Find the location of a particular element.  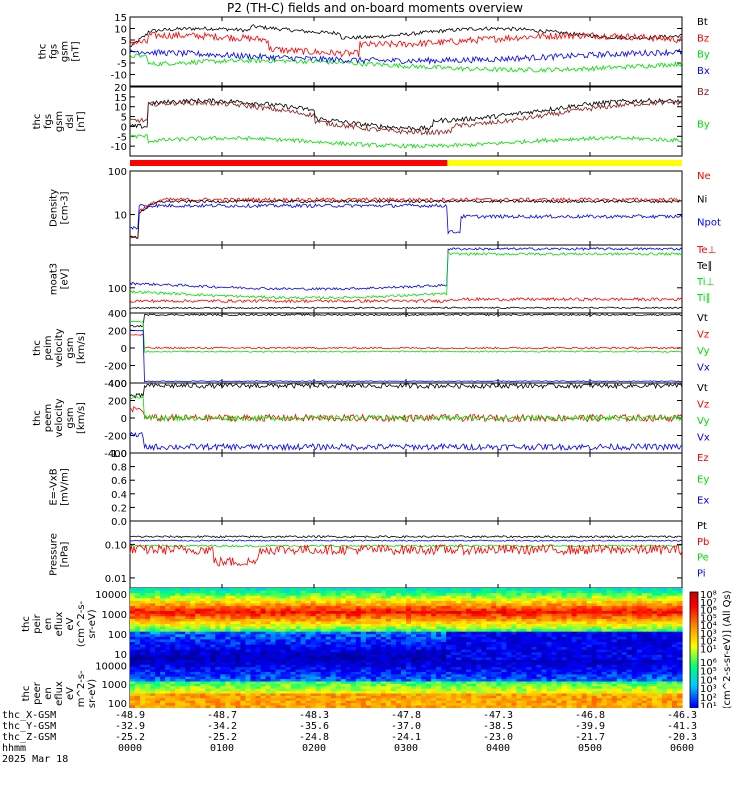

legend-pressure-Pi: Pi is located at coordinates (701, 573).